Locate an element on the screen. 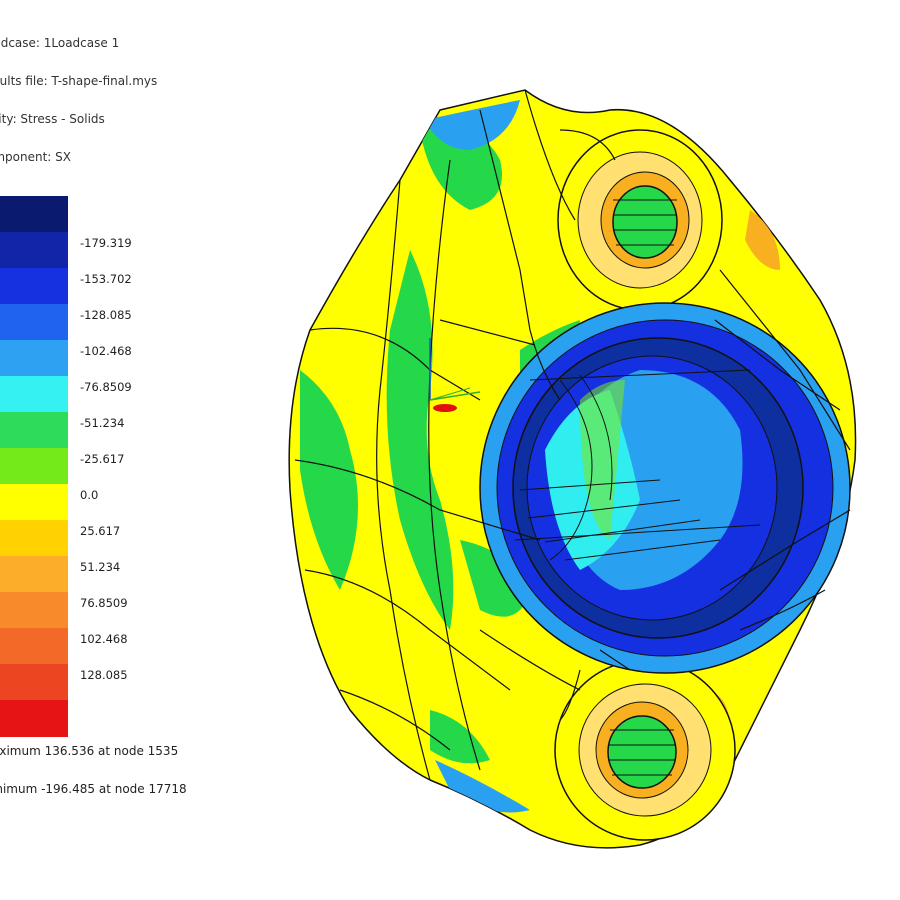 The height and width of the screenshot is (900, 900). maximum-label: aximum 136.536 at node 1535 is located at coordinates (89, 751).